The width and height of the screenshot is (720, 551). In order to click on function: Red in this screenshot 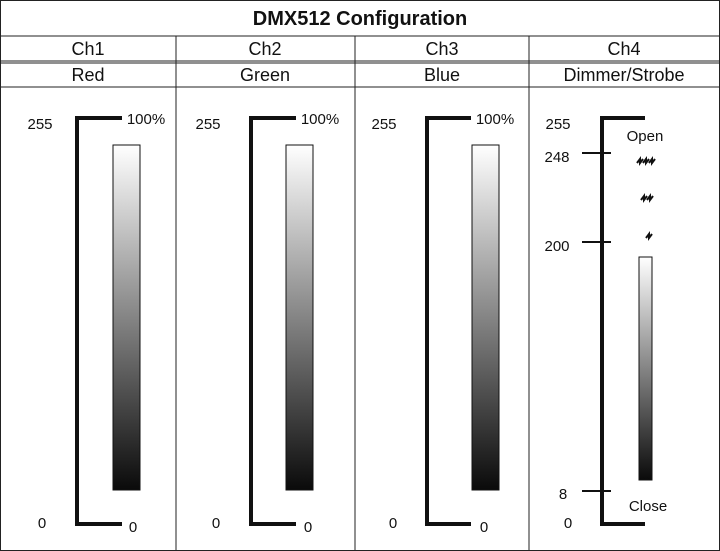, I will do `click(87, 75)`.